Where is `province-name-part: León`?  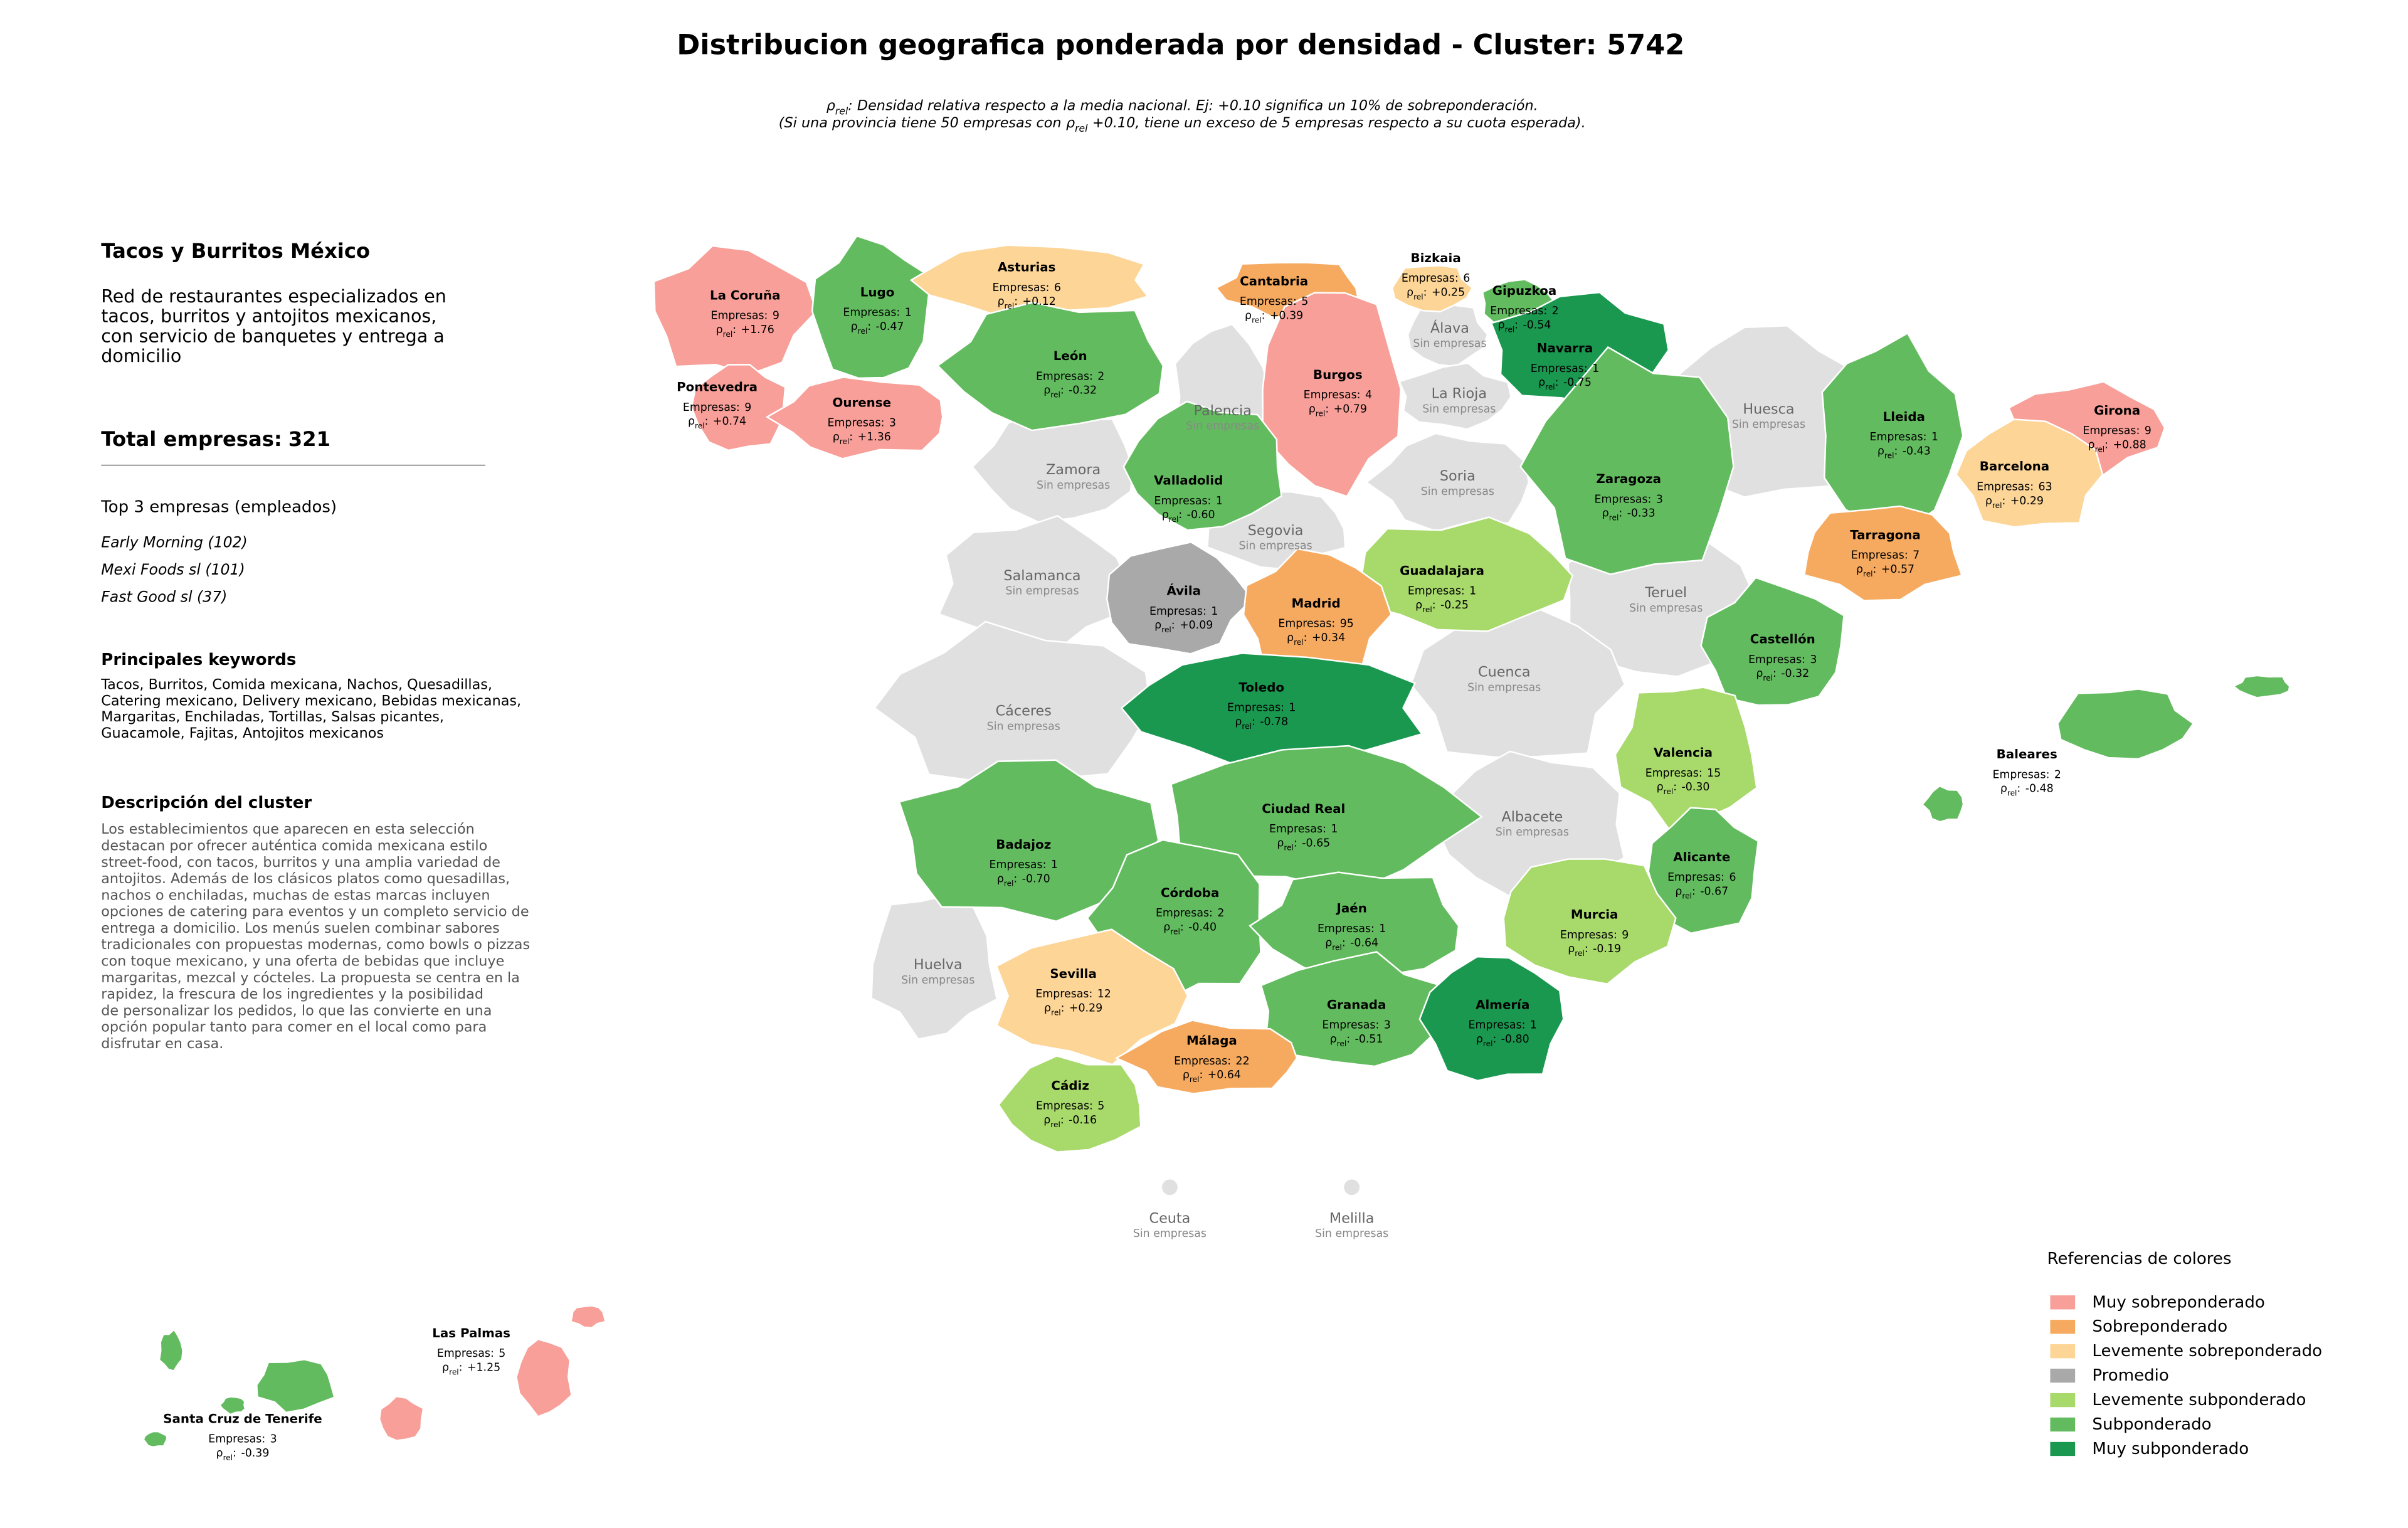
province-name-part: León is located at coordinates (1070, 356).